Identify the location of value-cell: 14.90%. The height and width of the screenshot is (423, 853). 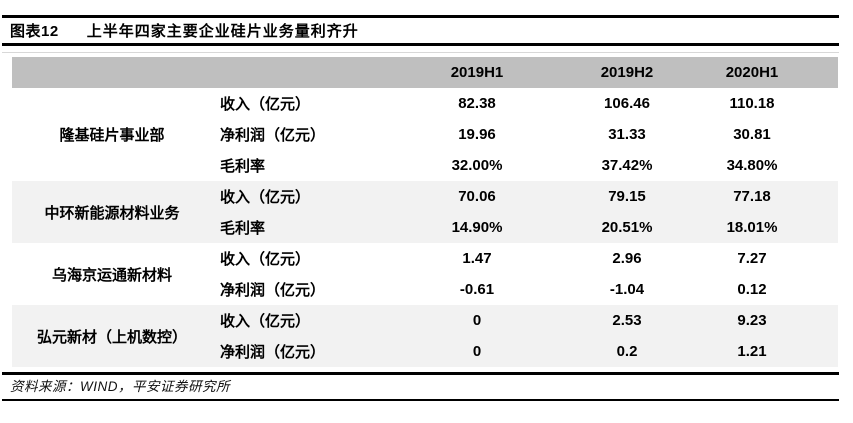
(477, 227).